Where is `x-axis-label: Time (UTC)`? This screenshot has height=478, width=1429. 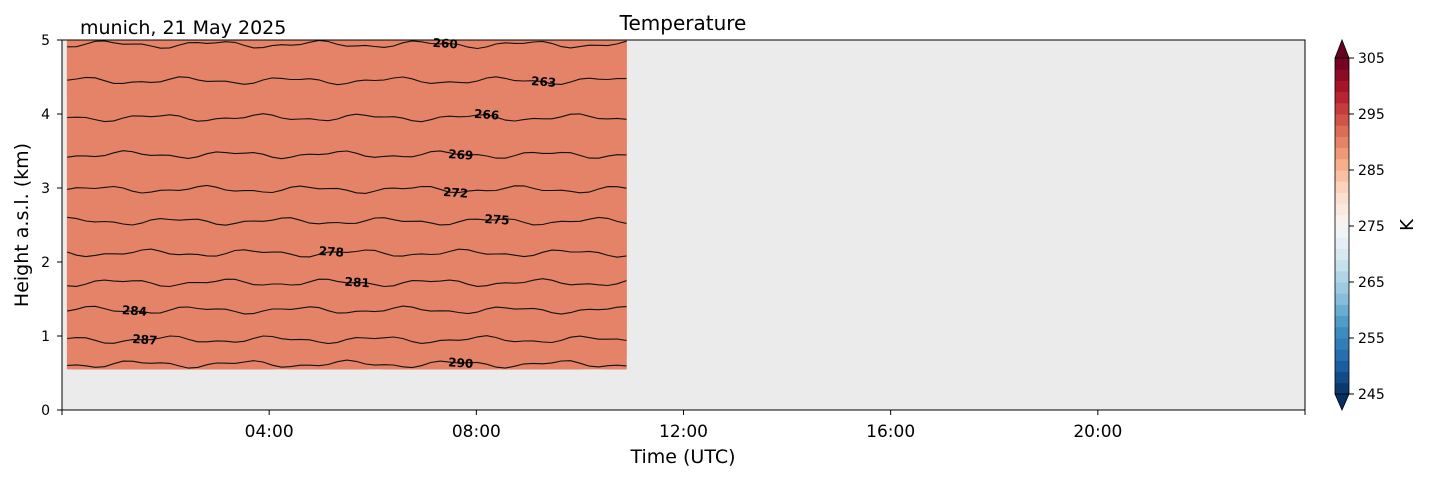 x-axis-label: Time (UTC) is located at coordinates (682, 457).